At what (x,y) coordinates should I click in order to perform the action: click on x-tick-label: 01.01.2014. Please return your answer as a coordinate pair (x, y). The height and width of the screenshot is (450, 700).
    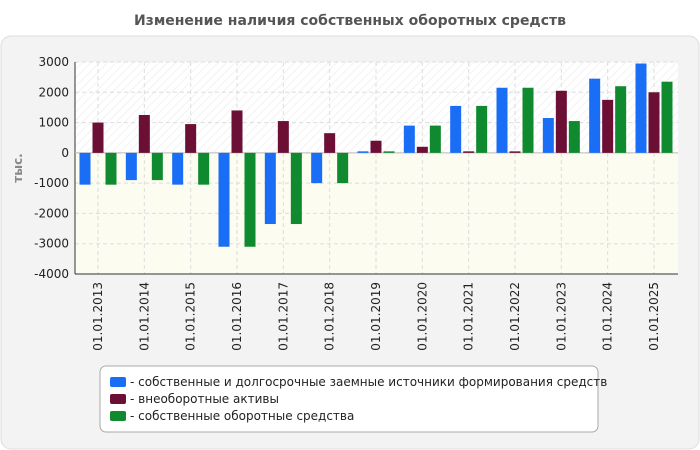
    Looking at the image, I should click on (144, 316).